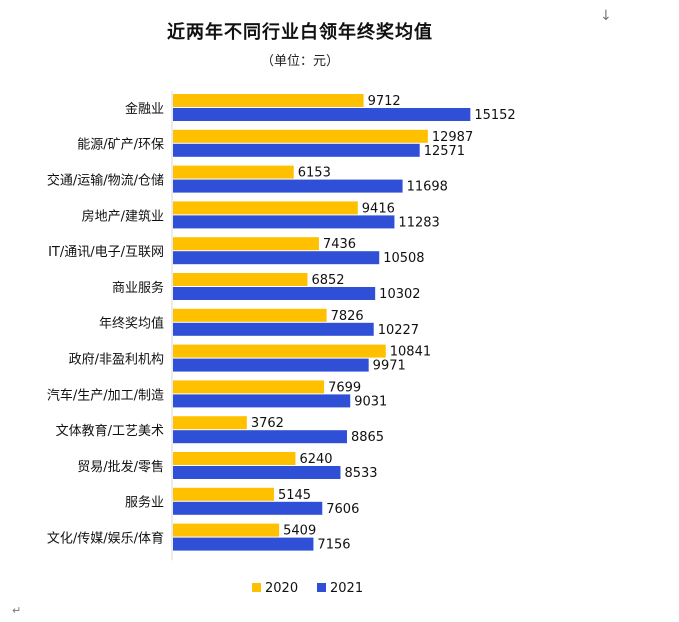 The width and height of the screenshot is (679, 622). I want to click on data-label-2021: 9971, so click(389, 366).